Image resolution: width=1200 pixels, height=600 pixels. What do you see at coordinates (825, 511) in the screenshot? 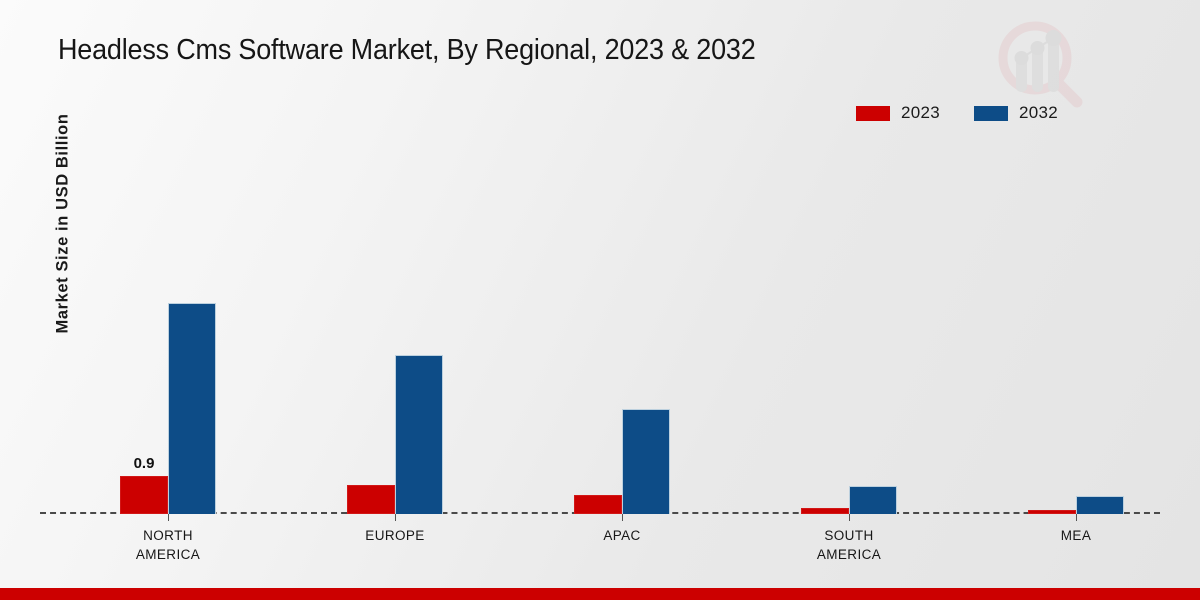
I see `bar-south-america-2023` at bounding box center [825, 511].